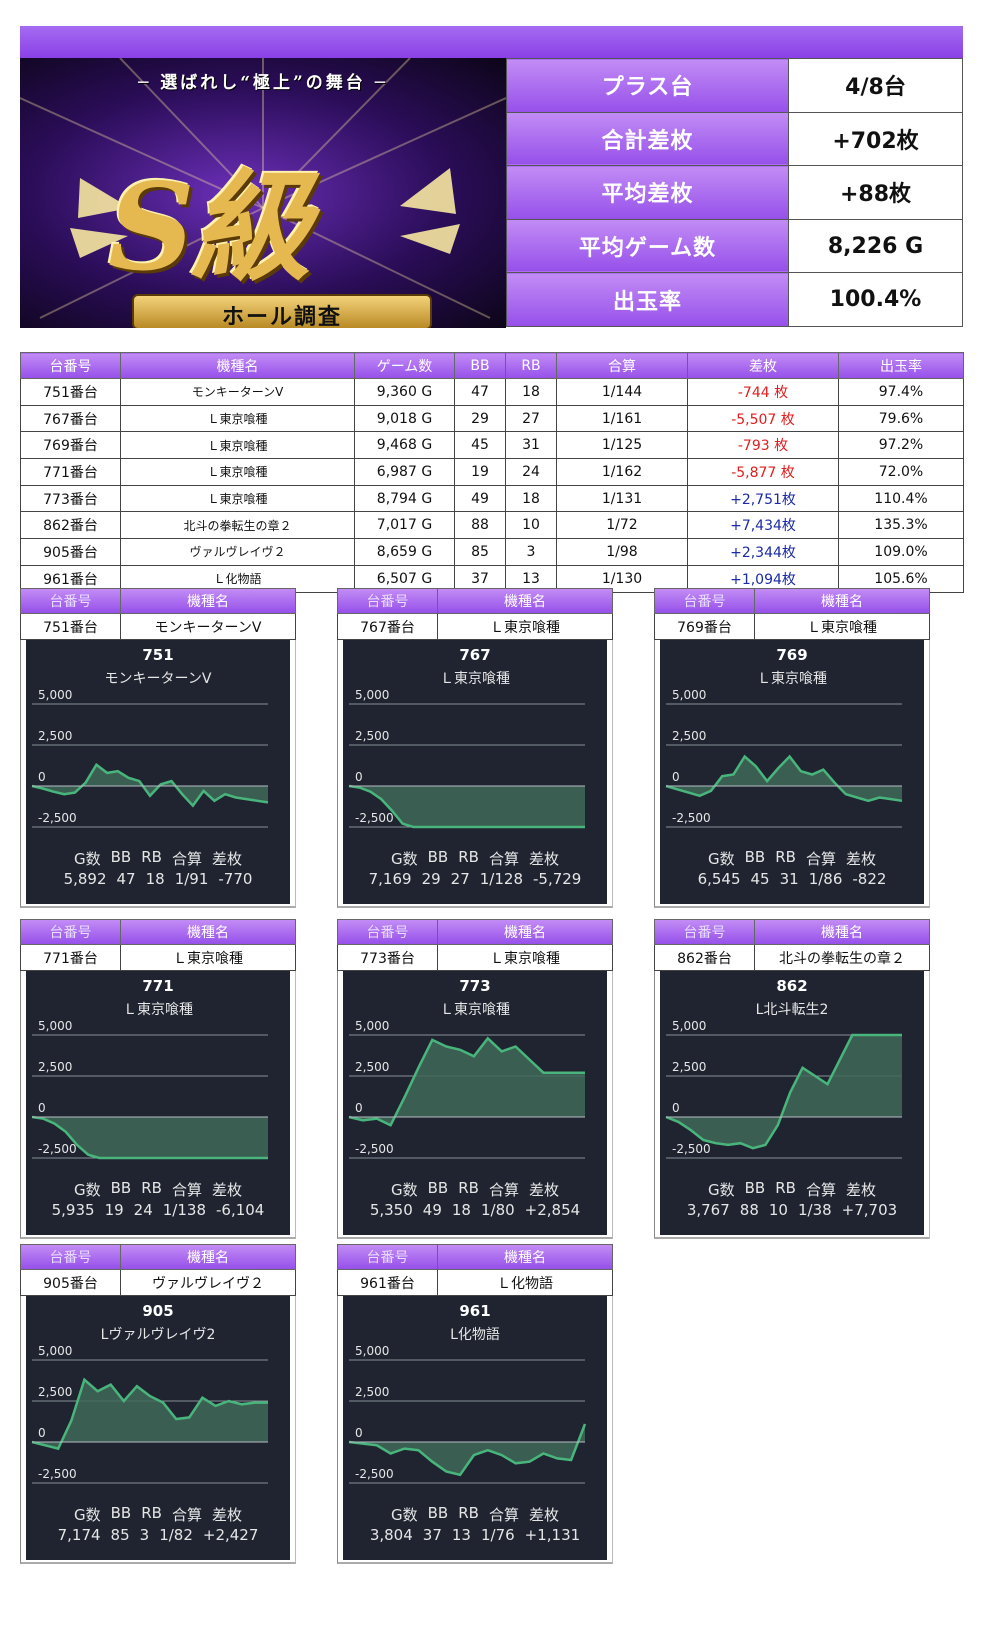 The image size is (990, 1652). What do you see at coordinates (208, 1283) in the screenshot?
I see `card-model: ヴァルヴレイヴ２` at bounding box center [208, 1283].